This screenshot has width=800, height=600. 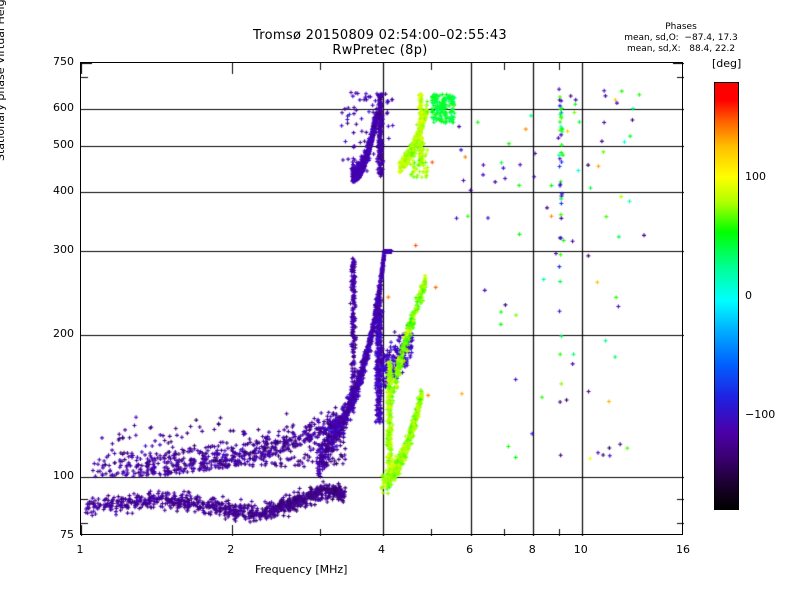 I want to click on y-tick-label: 500, so click(x=63, y=145).